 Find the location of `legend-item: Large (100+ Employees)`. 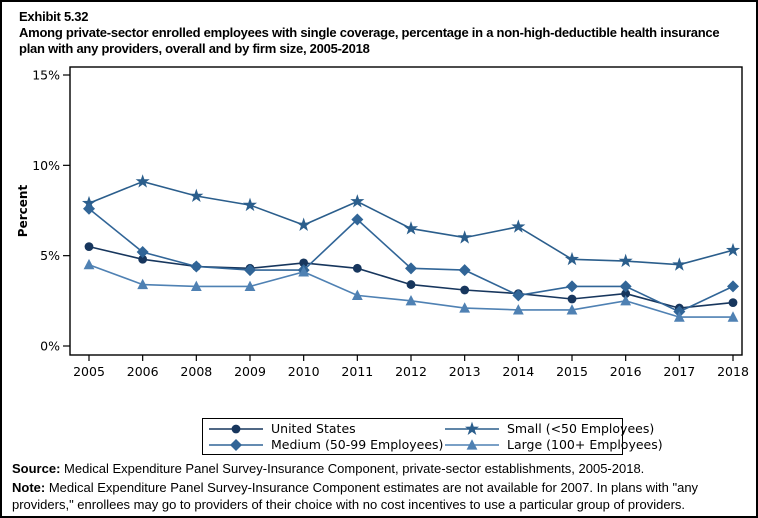

legend-item: Large (100+ Employees) is located at coordinates (553, 445).